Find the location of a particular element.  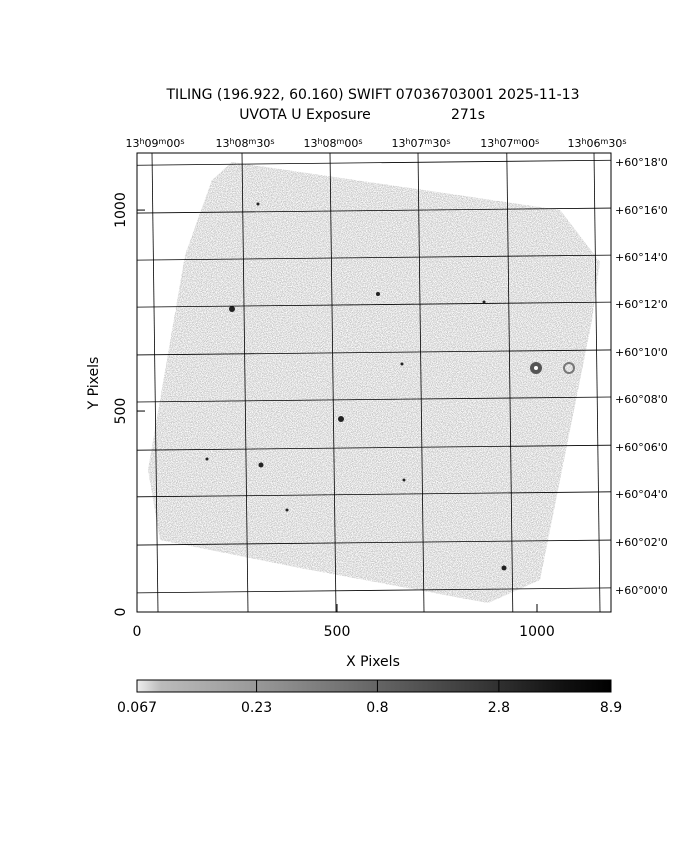

ra-tick-part: 06 is located at coordinates (594, 143).